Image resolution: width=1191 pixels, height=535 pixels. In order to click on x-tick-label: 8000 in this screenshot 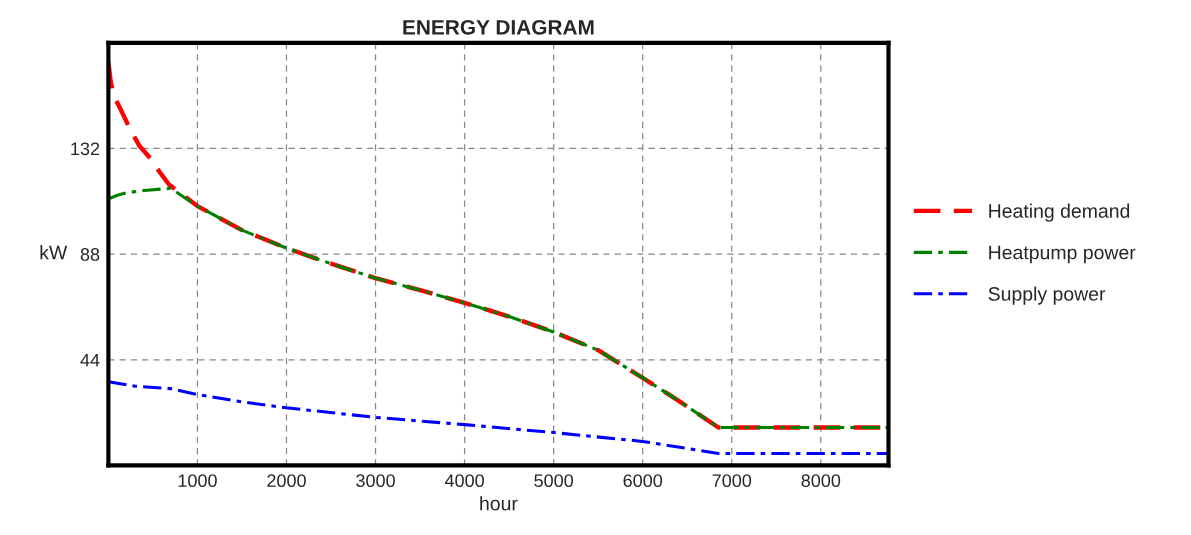, I will do `click(821, 481)`.